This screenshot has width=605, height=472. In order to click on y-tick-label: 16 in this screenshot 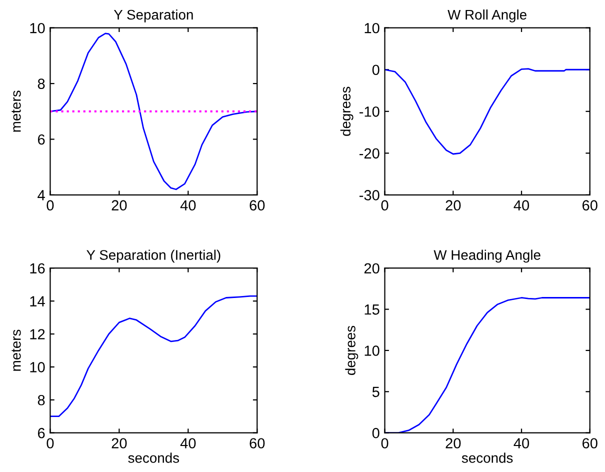, I will do `click(37, 268)`.